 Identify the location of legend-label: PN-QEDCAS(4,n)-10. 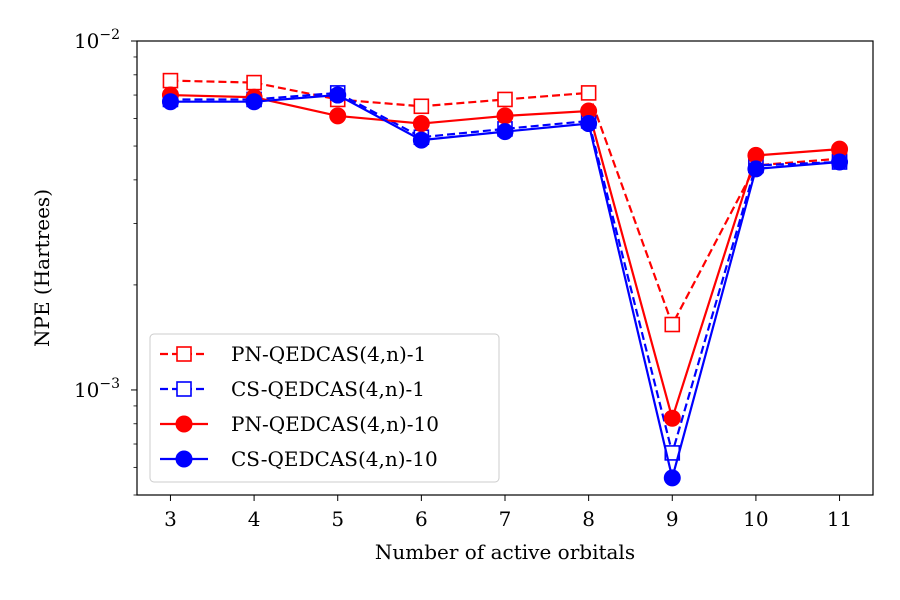
(335, 424).